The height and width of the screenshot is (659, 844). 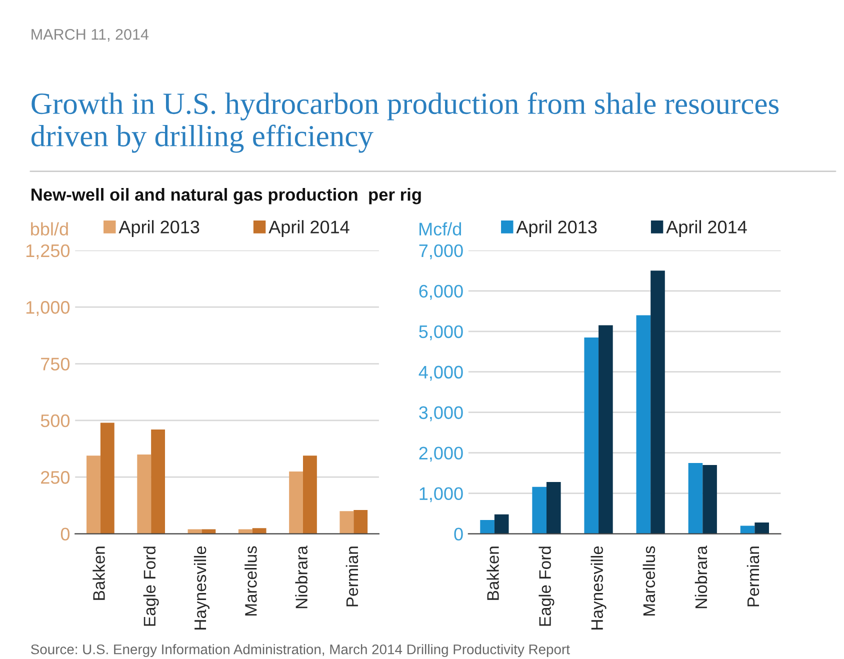 I want to click on y-tick-label: 3,000, so click(x=441, y=414).